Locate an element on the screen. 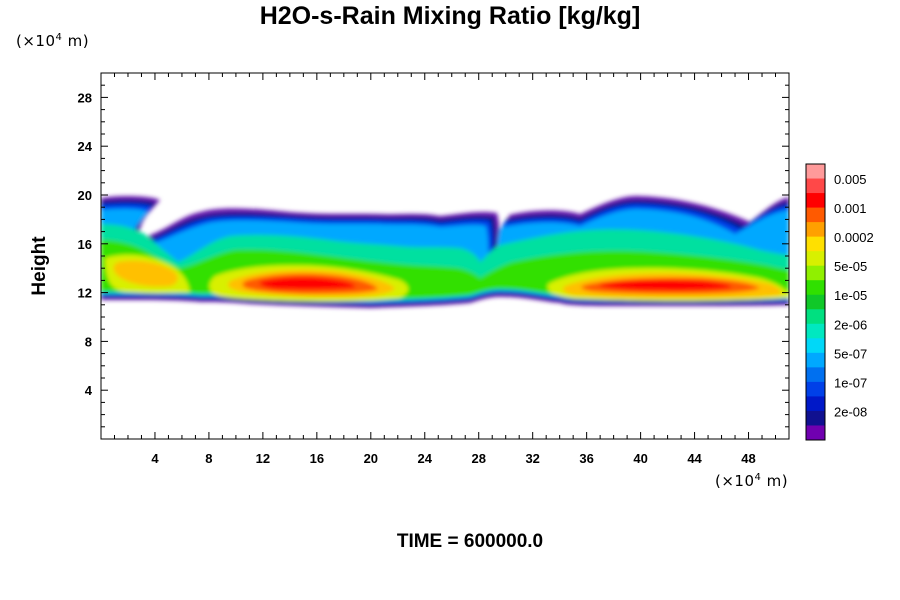 This screenshot has height=600, width=900. y-tick-label: 20 is located at coordinates (85, 195).